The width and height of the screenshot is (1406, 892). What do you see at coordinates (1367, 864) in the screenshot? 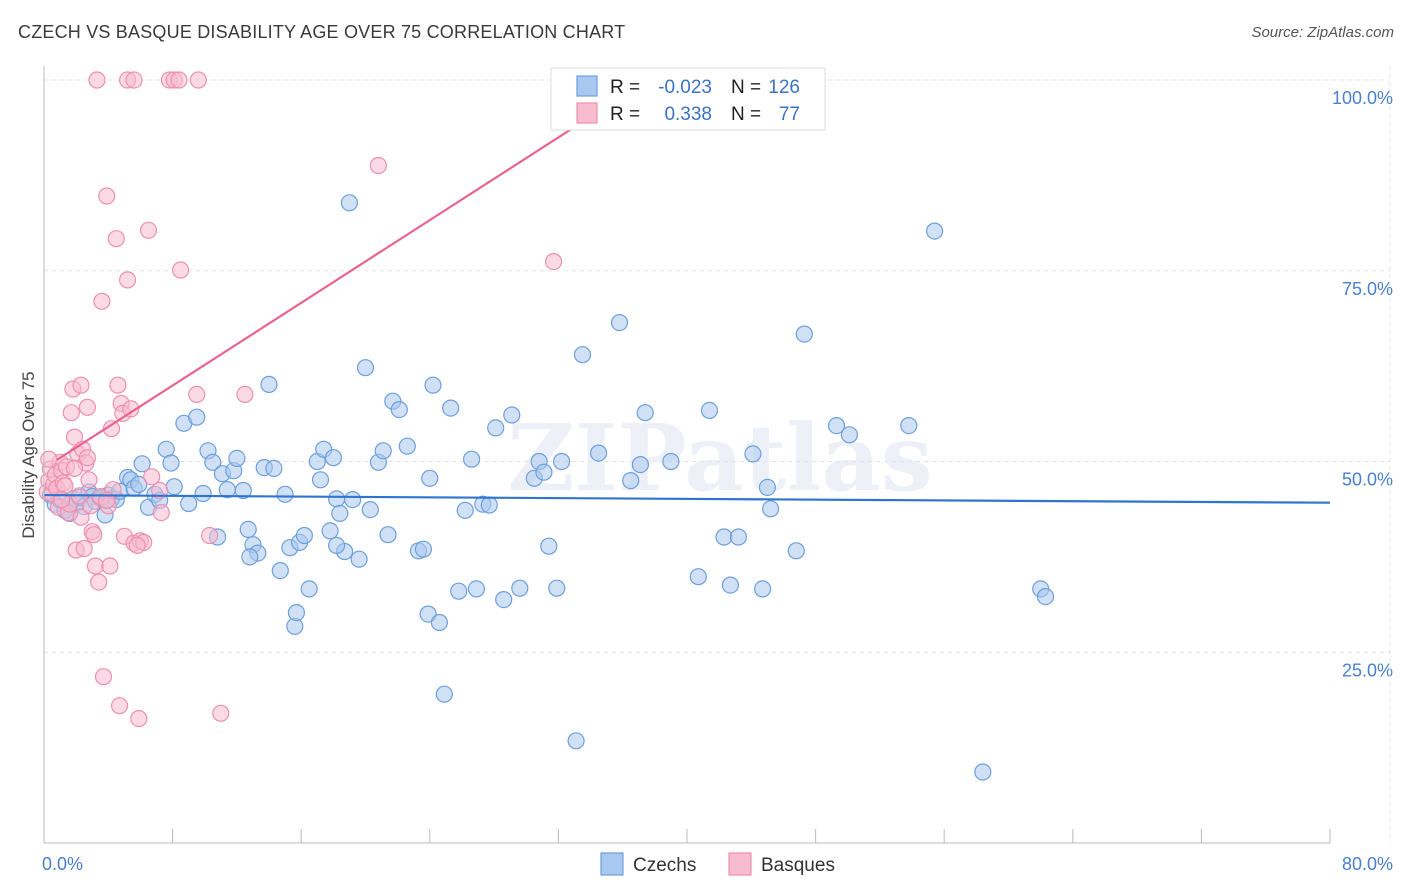
I see `x-tick-label: 80.0%` at bounding box center [1367, 864].